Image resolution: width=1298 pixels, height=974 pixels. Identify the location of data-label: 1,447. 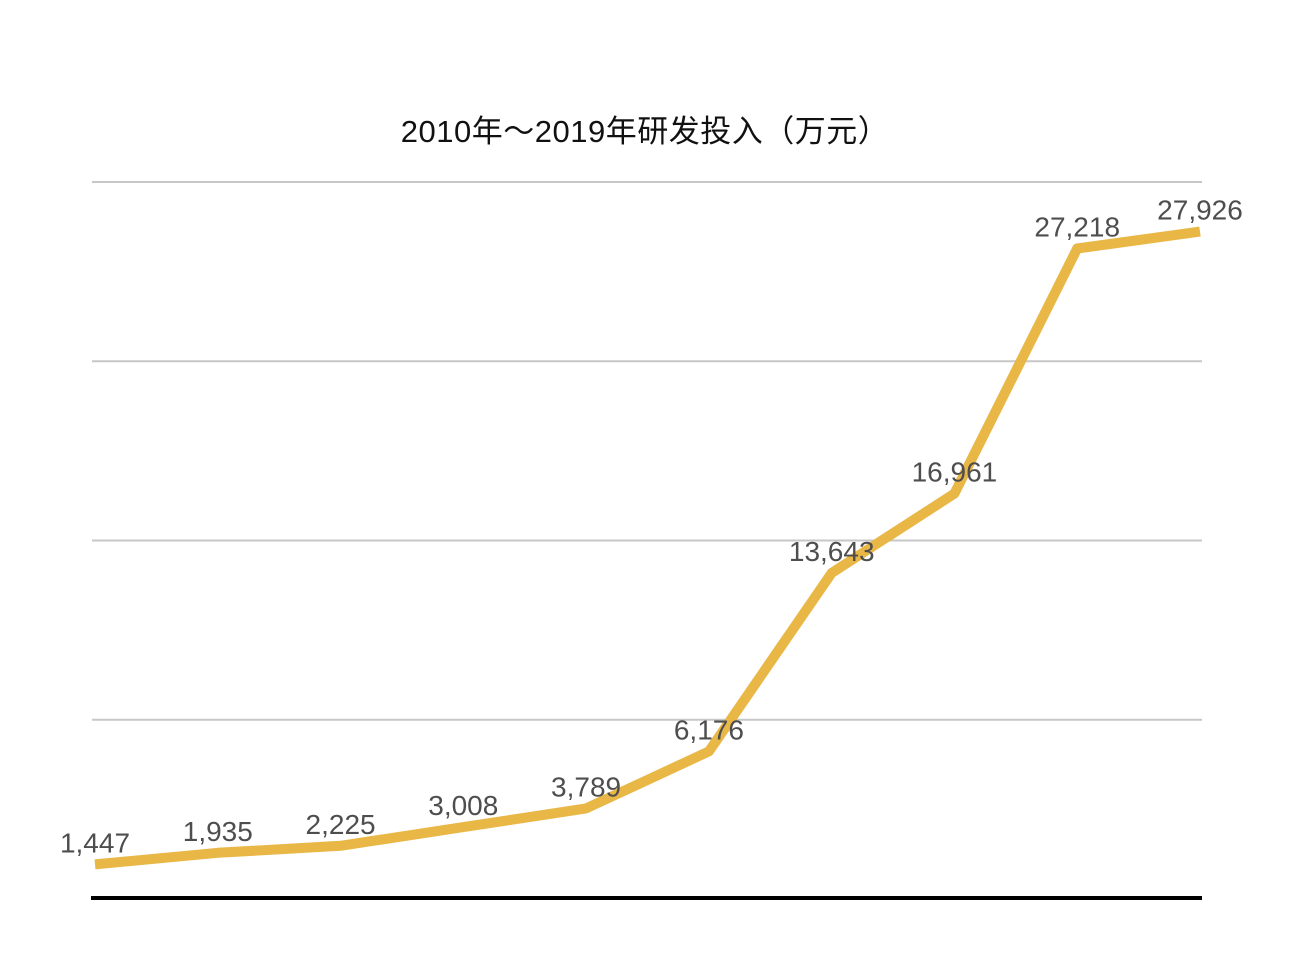
(95, 842).